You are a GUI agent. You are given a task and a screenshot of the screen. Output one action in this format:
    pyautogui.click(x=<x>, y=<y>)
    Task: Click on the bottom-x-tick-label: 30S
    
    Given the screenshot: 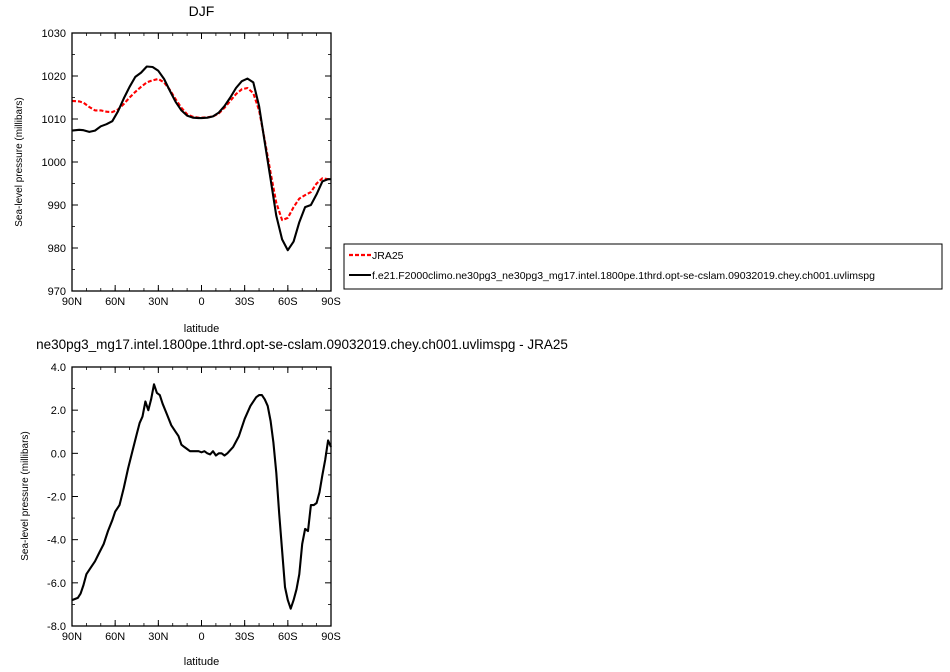 What is the action you would take?
    pyautogui.click(x=245, y=637)
    